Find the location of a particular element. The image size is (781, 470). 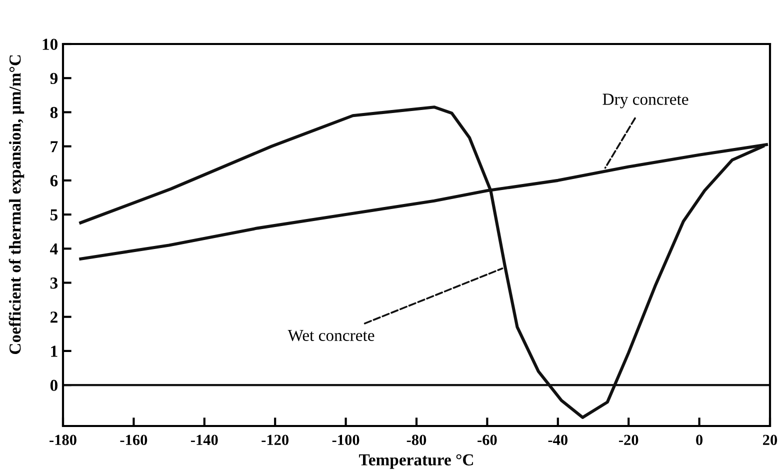

x-axis-title: Temperature °C is located at coordinates (416, 461).